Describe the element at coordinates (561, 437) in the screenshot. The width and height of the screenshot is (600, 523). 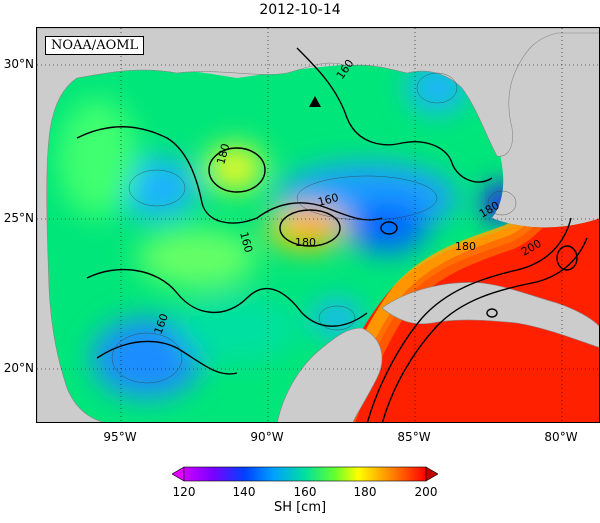
I see `lon-label: 80°W` at that location.